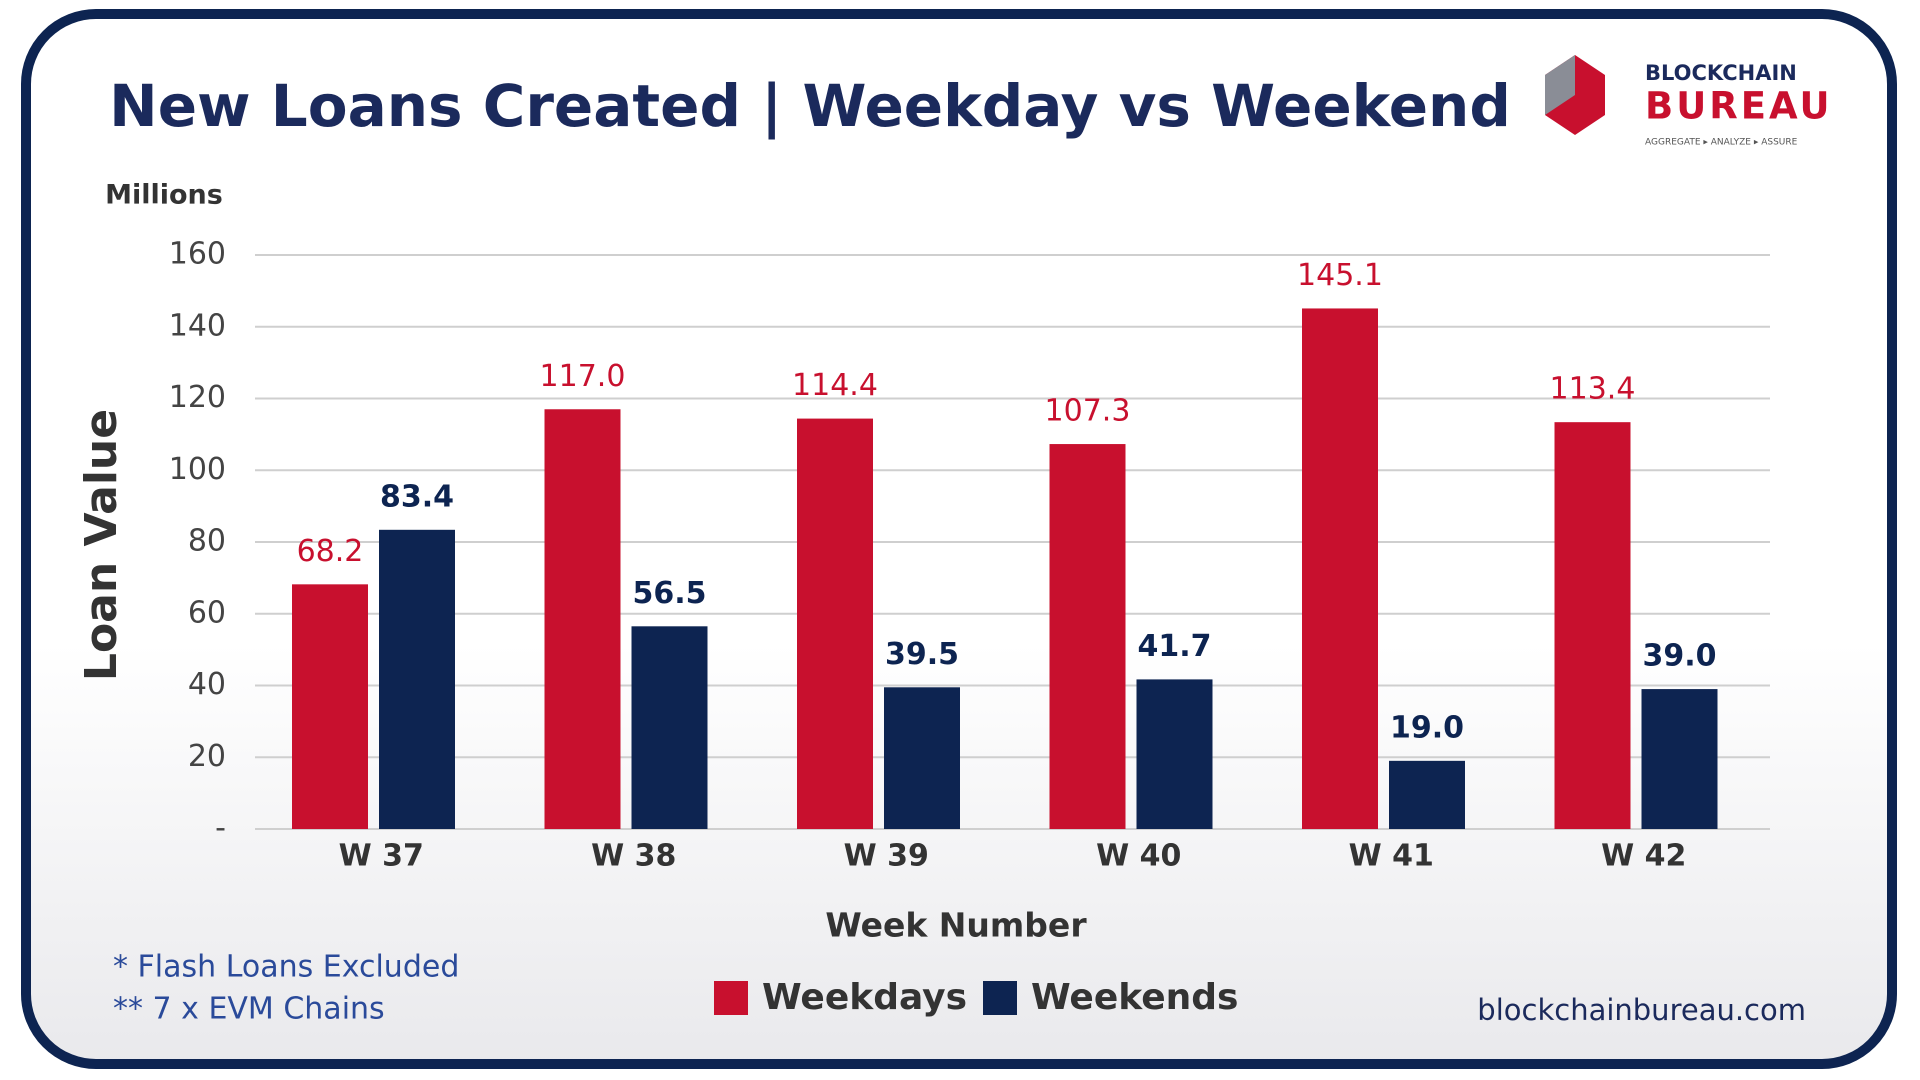 This screenshot has width=1920, height=1080. I want to click on y-tick-label: 120, so click(197, 397).